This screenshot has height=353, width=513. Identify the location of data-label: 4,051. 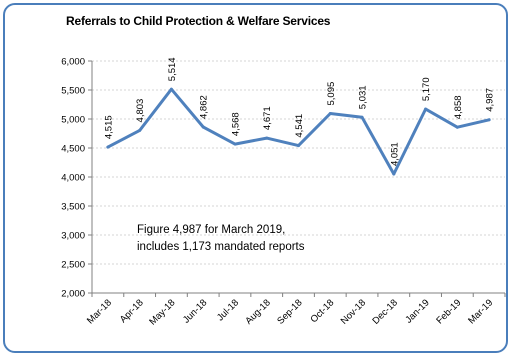
(394, 154).